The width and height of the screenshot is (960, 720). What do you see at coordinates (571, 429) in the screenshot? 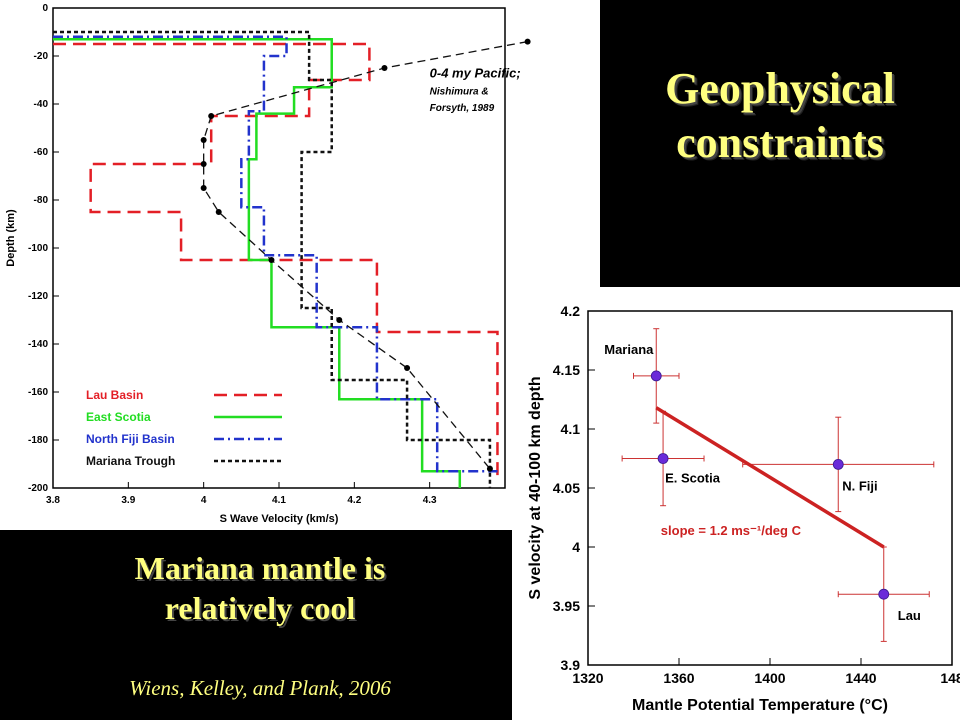
I see `y-tick-label: 4.1` at bounding box center [571, 429].